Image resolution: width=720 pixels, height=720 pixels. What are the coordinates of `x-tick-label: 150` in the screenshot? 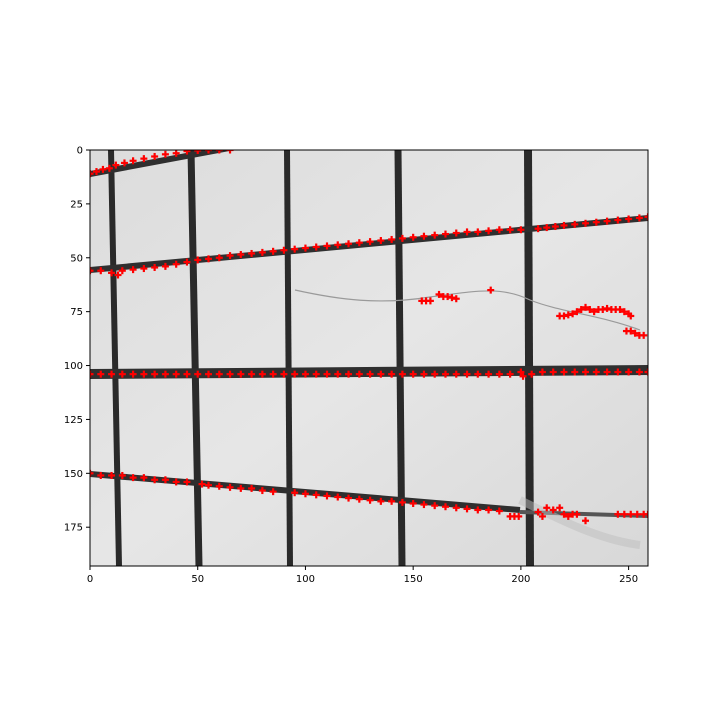 It's located at (413, 579).